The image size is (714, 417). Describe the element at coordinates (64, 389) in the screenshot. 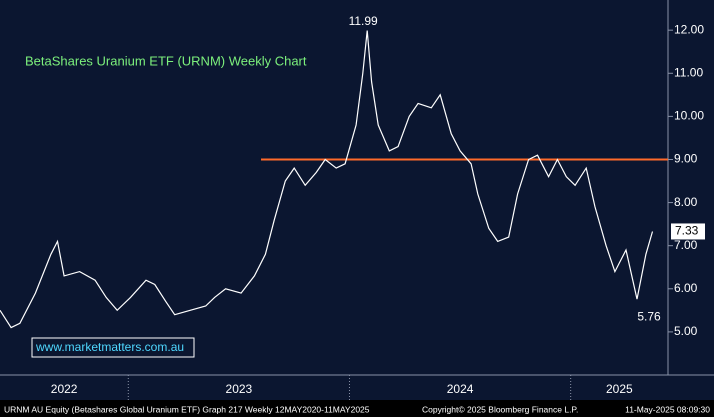

I see `x-period-label: 2022` at that location.